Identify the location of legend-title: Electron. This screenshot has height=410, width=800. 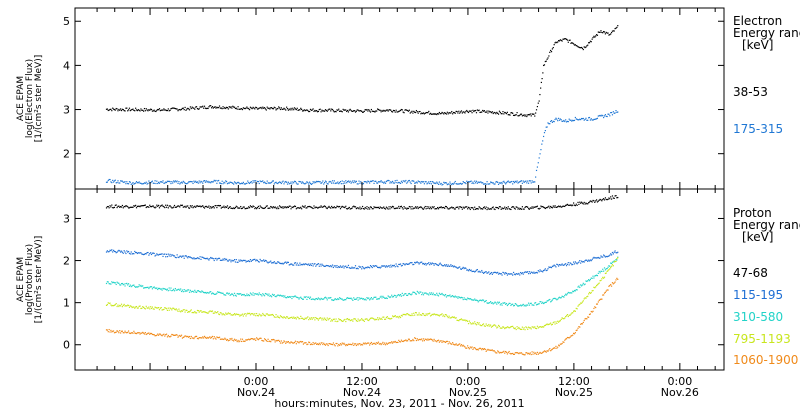
(757, 21).